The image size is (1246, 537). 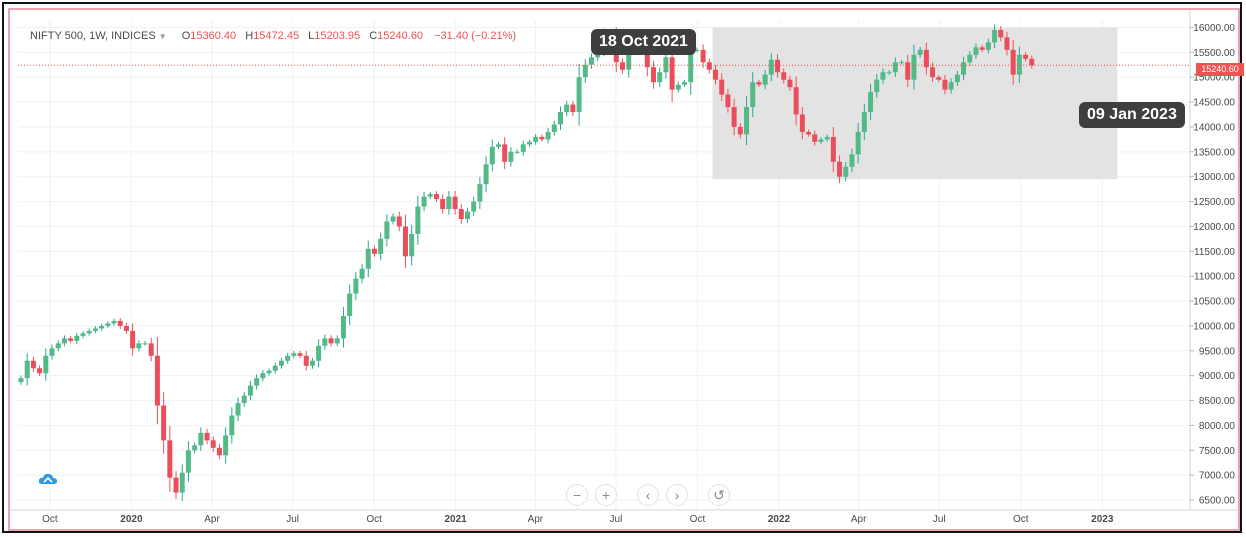 I want to click on x-tick-label: 2021, so click(x=455, y=519).